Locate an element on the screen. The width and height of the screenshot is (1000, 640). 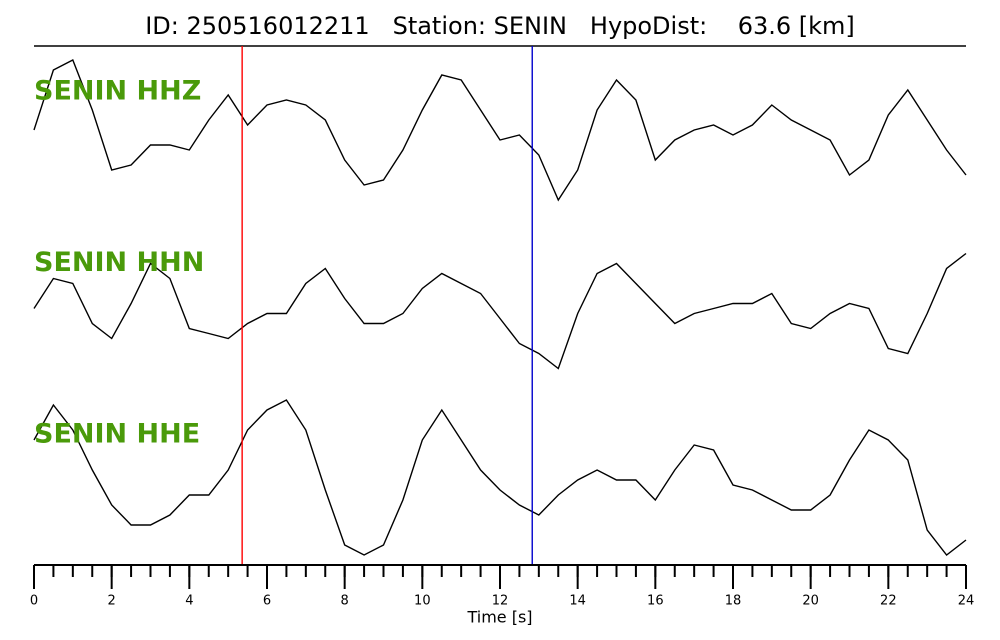
x-axis-label: Time [s] is located at coordinates (499, 617).